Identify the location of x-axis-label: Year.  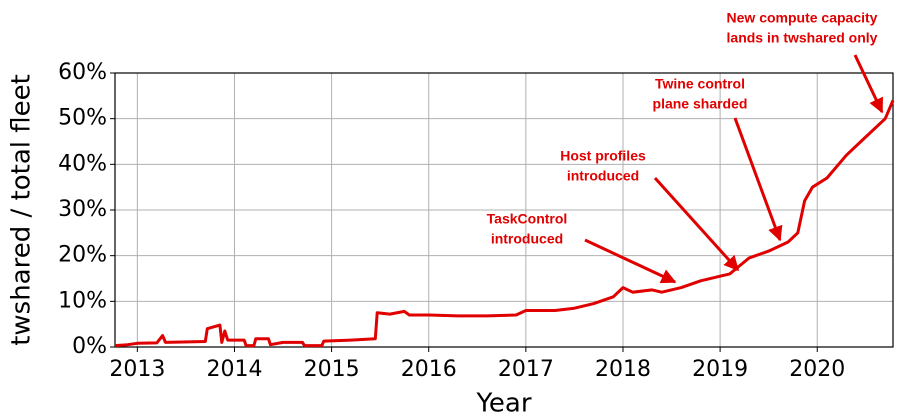
(503, 403).